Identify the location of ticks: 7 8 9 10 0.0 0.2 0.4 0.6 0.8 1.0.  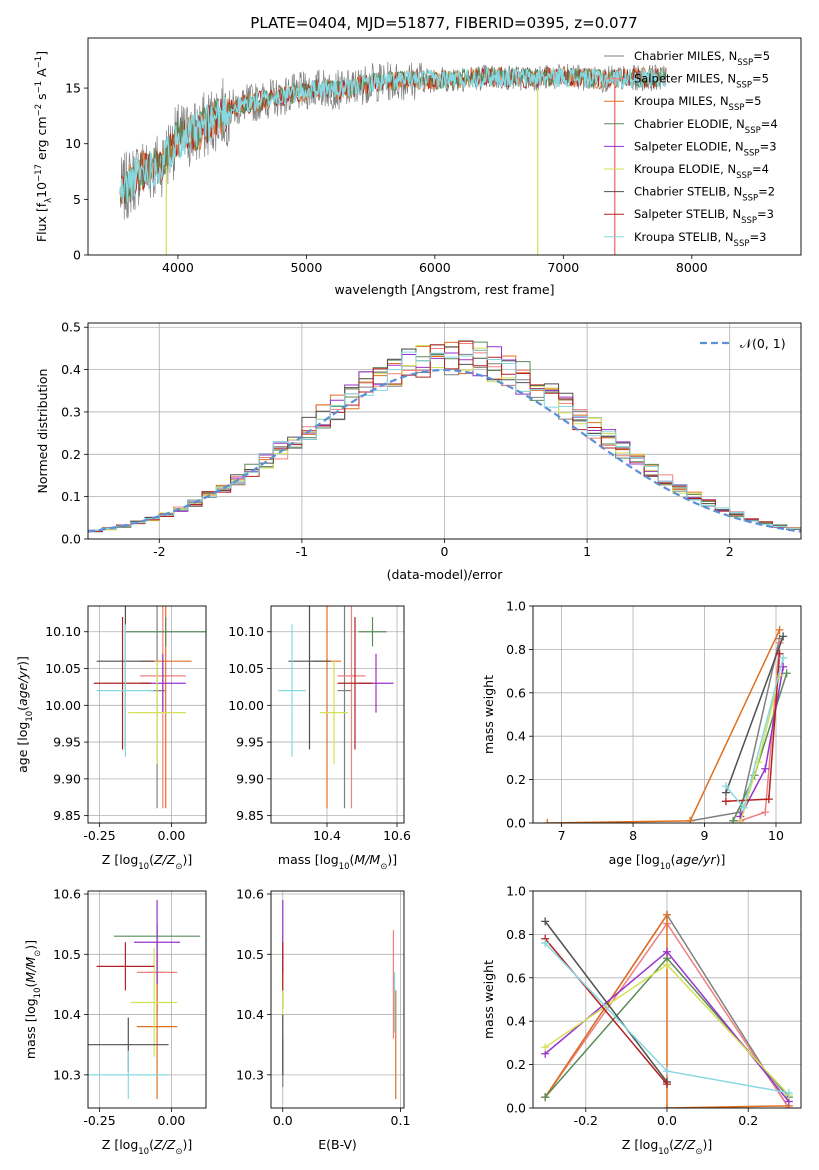
(645, 721).